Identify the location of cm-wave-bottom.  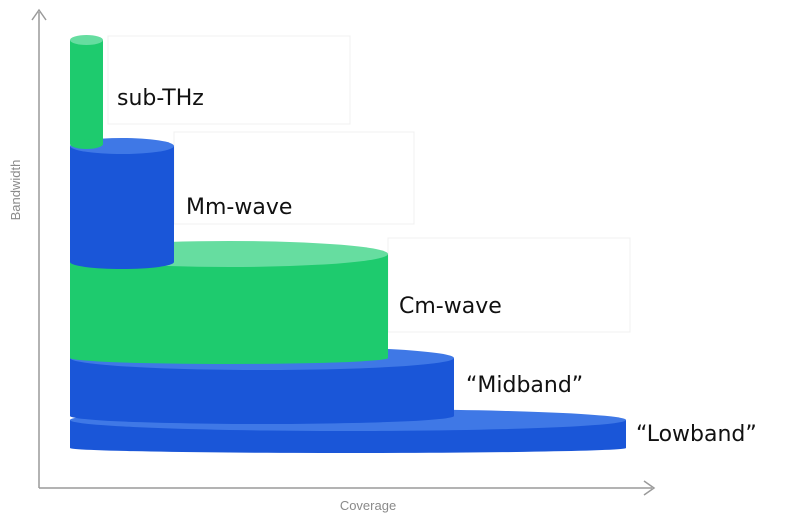
(229, 358).